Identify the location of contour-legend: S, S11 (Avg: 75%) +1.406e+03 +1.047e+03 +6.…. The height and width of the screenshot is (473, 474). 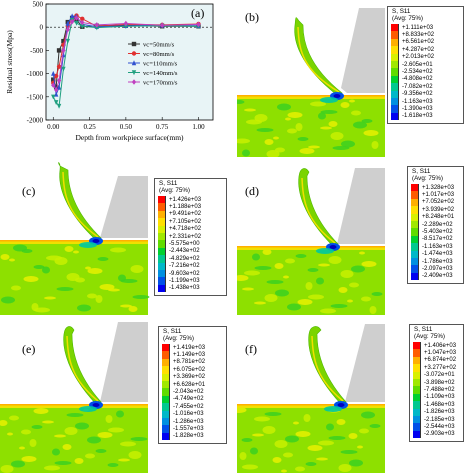
(436, 383).